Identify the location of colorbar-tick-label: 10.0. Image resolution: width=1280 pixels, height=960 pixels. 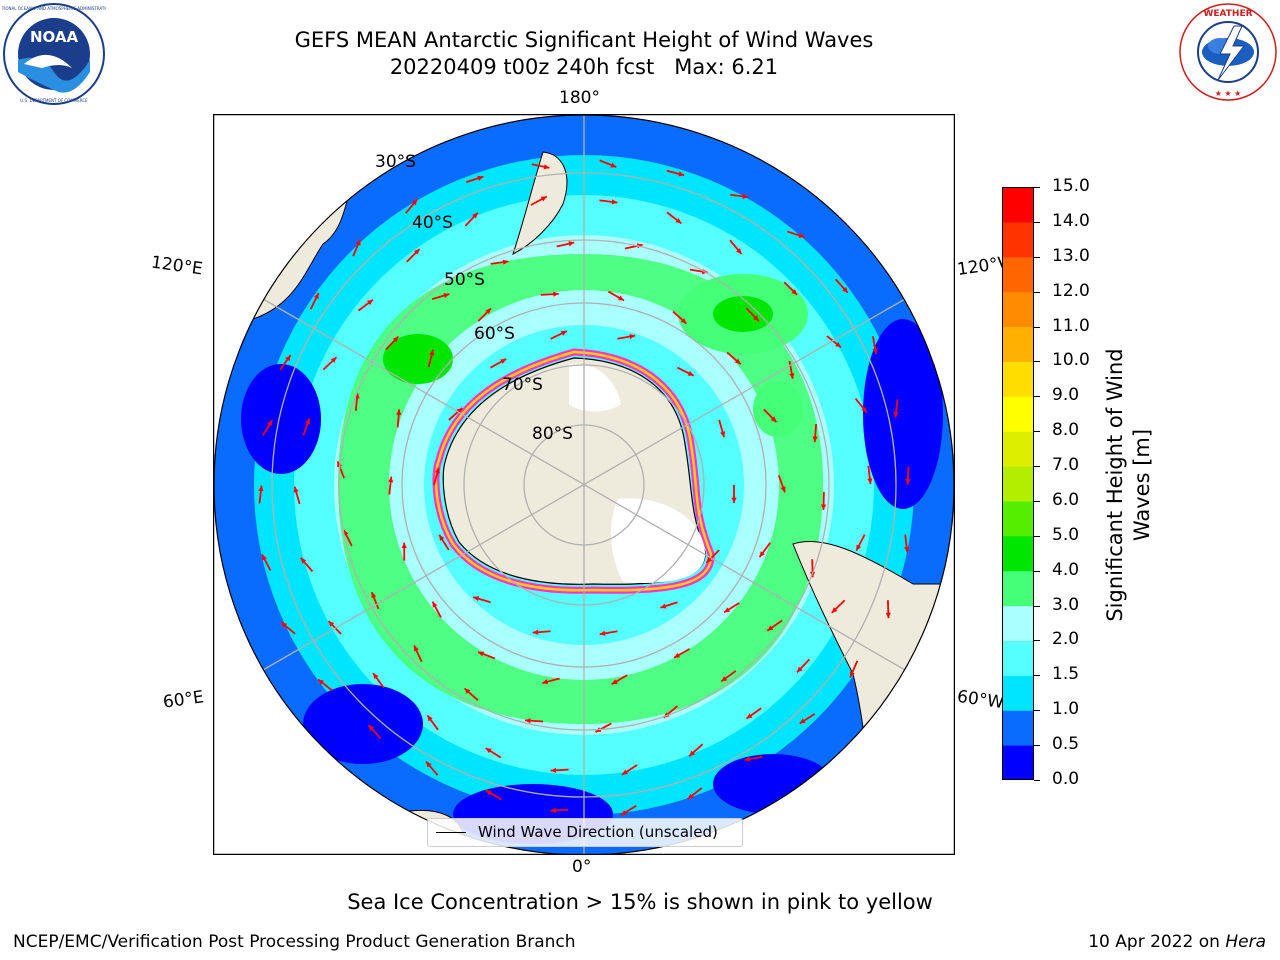
(1071, 360).